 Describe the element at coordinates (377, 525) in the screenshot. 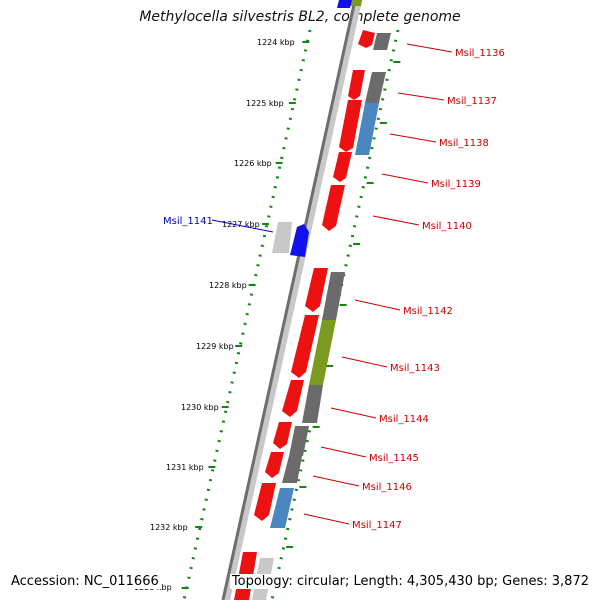

I see `gene-label: Msil_1147` at that location.